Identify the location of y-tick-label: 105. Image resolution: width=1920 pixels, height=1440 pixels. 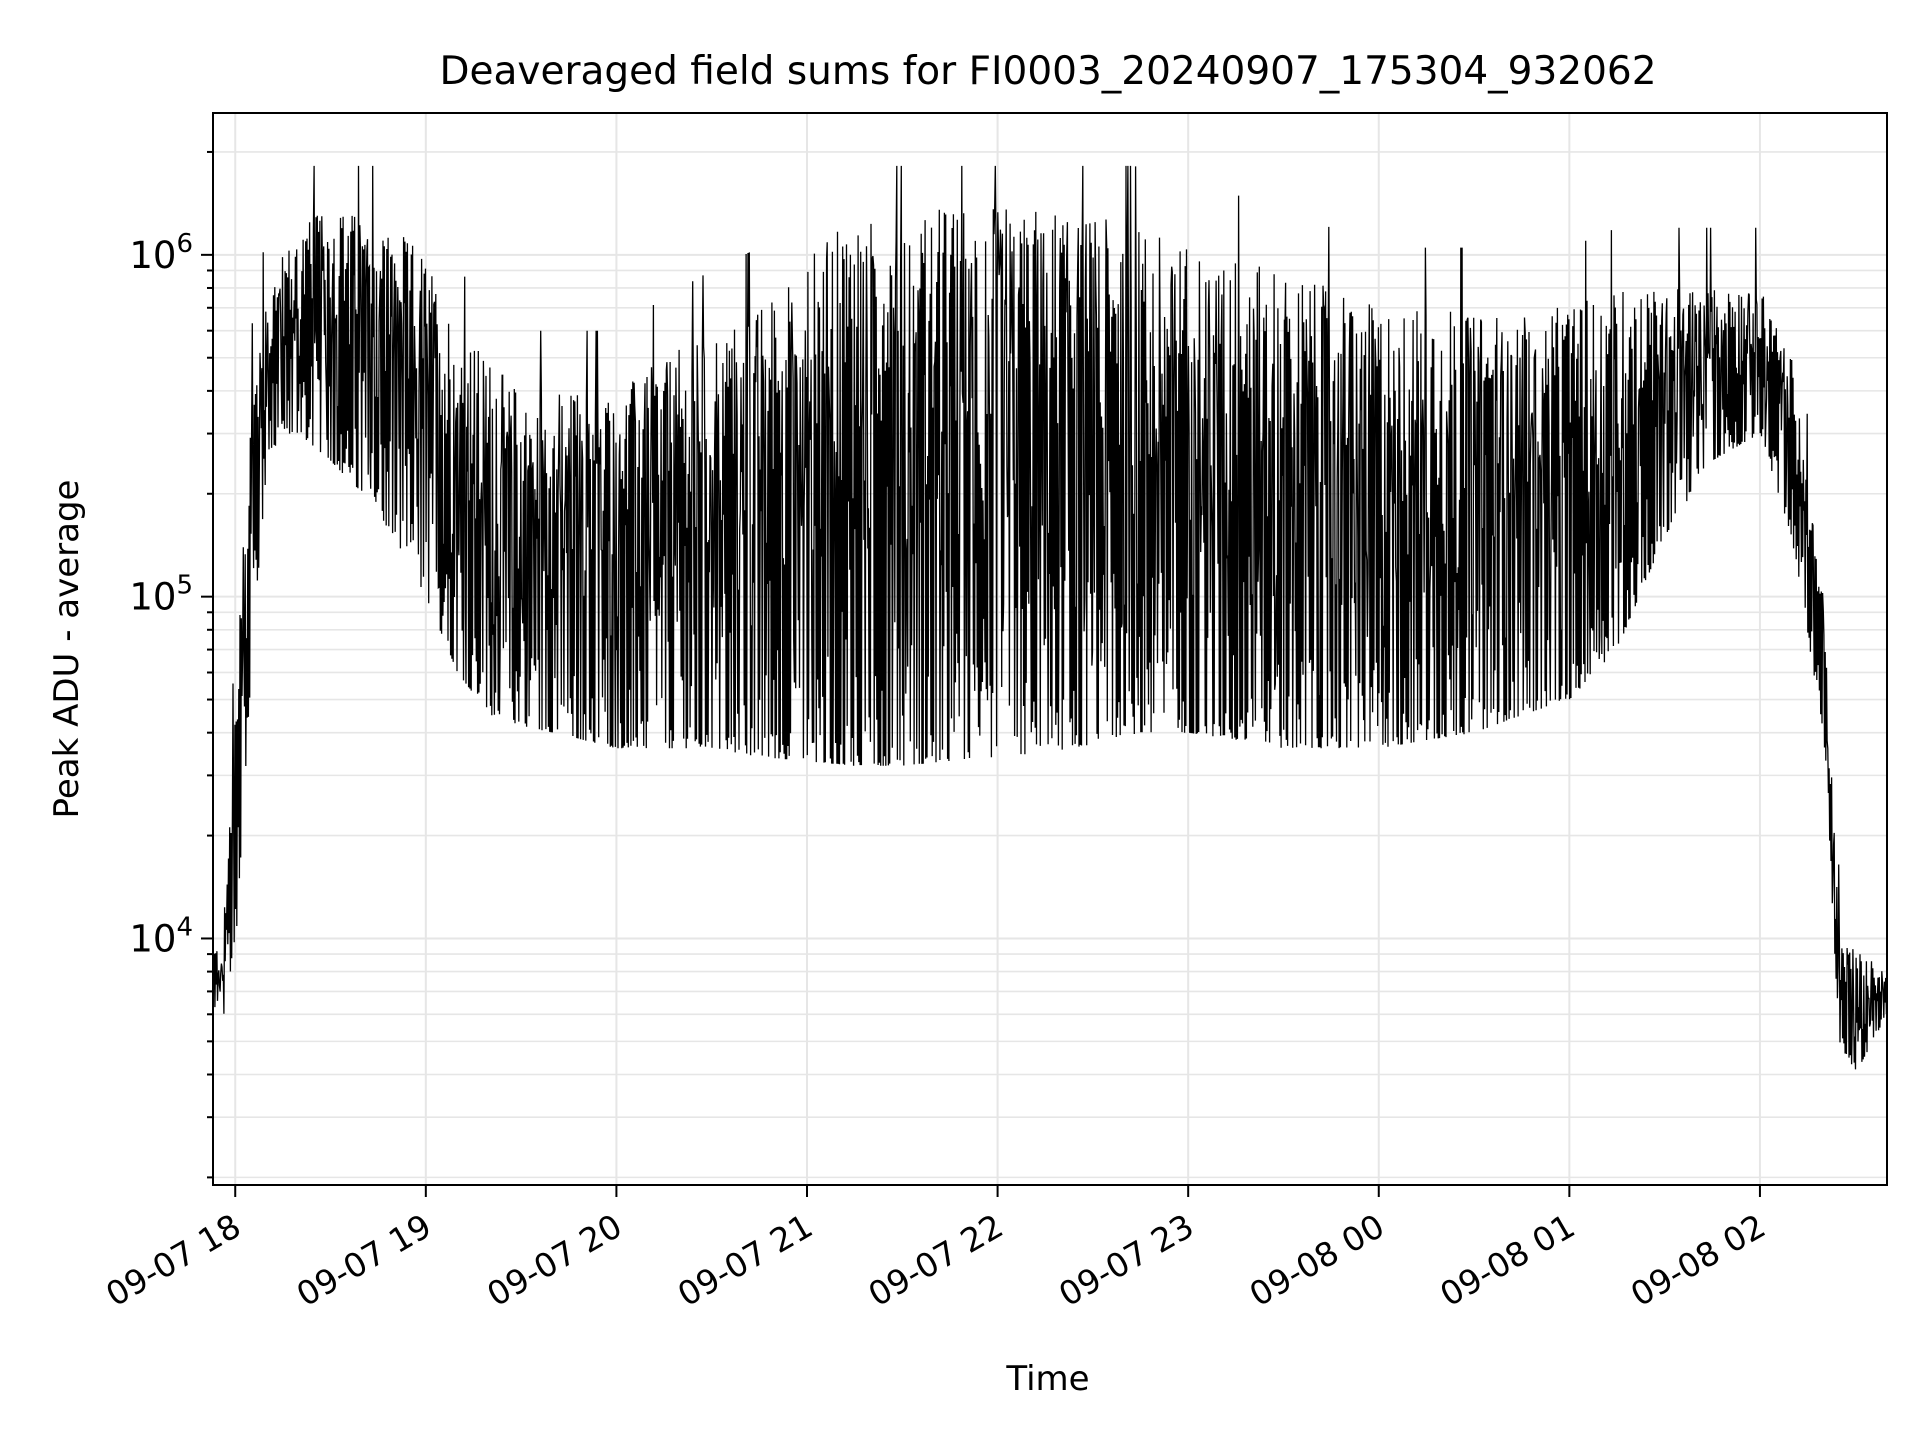
(161, 595).